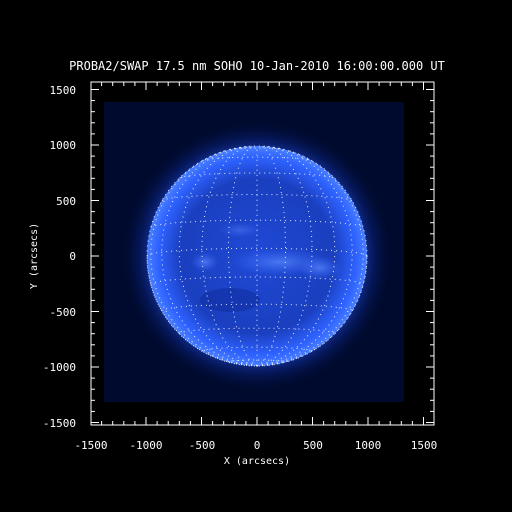 This screenshot has height=512, width=512. I want to click on bright-patch-east, so click(205, 262).